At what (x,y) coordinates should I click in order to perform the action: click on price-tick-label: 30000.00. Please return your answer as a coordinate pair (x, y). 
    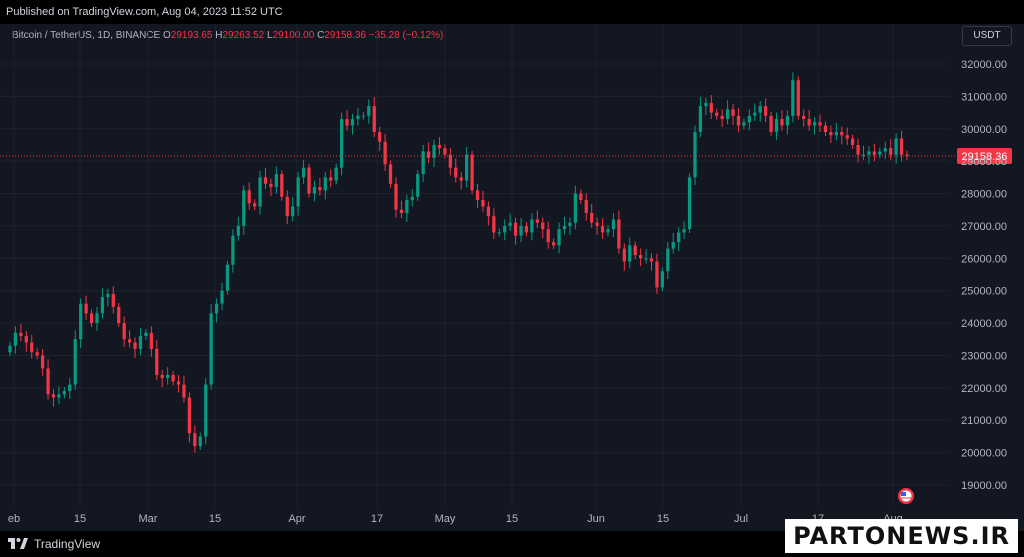
    Looking at the image, I should click on (984, 130).